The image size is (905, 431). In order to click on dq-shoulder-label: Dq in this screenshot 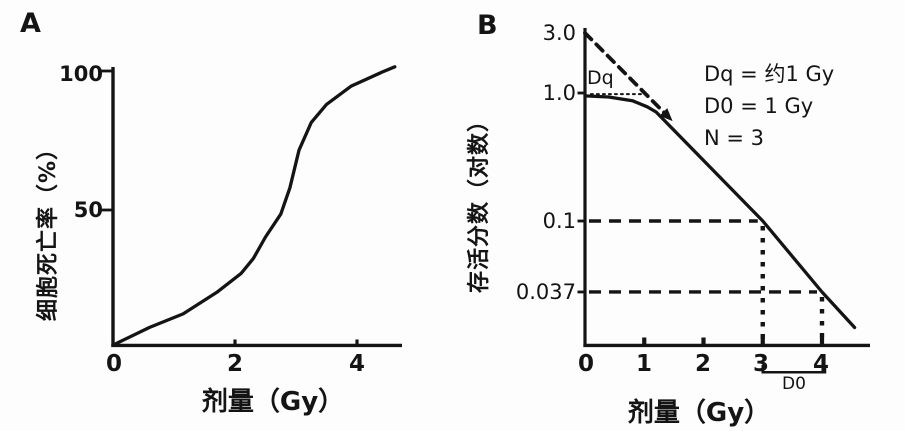, I will do `click(600, 78)`.